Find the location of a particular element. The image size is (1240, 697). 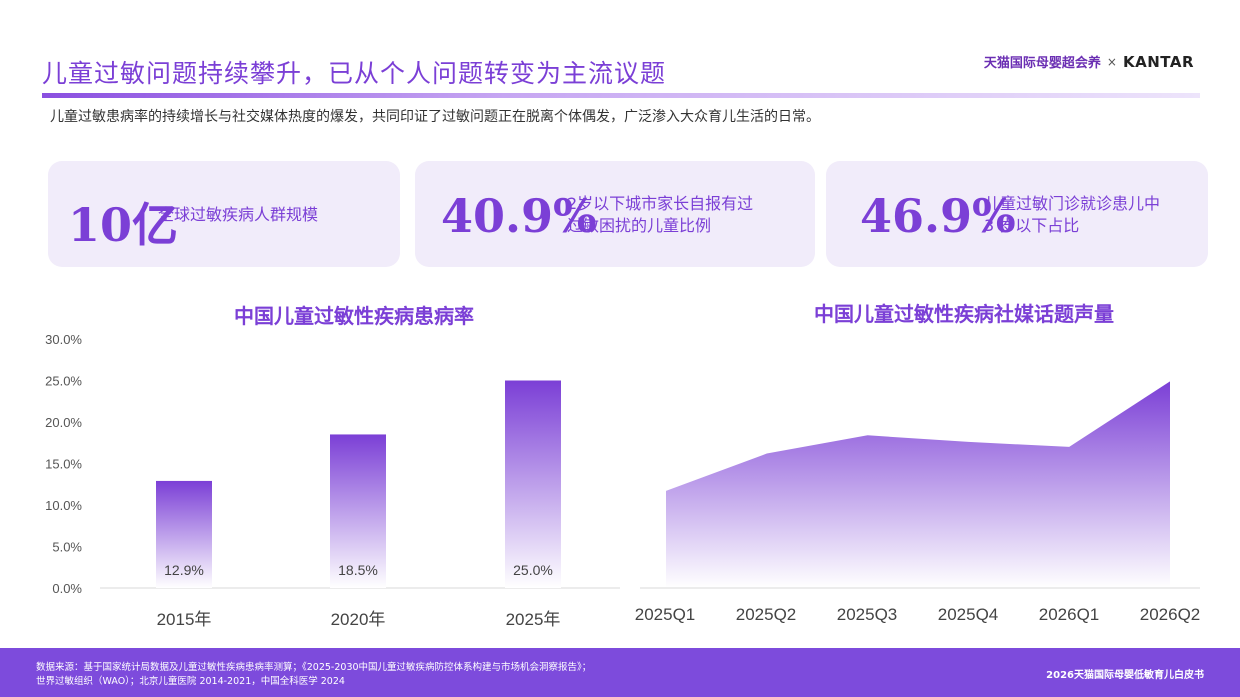

stat-value: 10亿 is located at coordinates (123, 225).